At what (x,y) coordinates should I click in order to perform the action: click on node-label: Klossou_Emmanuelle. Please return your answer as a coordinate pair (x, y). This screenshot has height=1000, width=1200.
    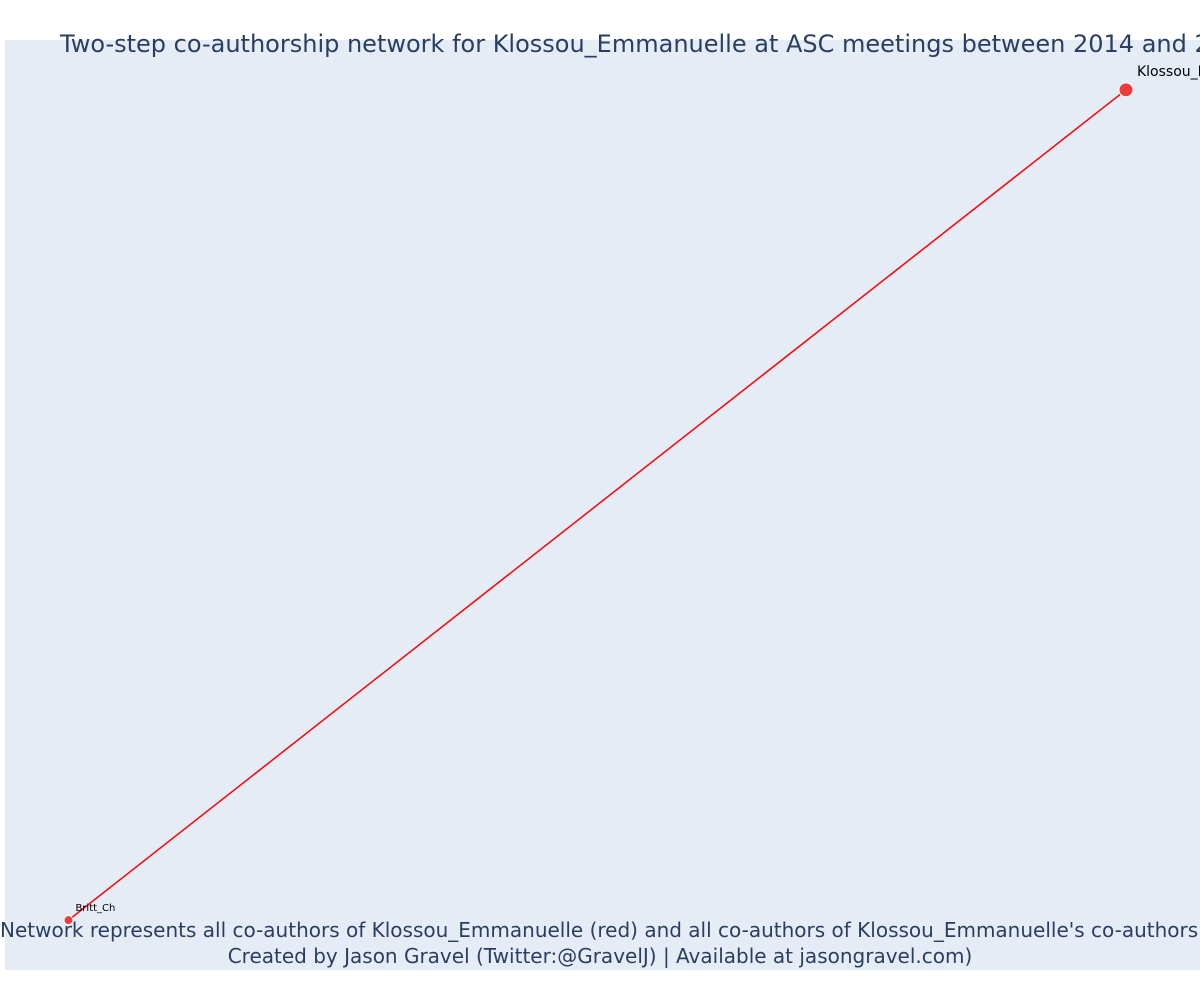
    Looking at the image, I should click on (1168, 72).